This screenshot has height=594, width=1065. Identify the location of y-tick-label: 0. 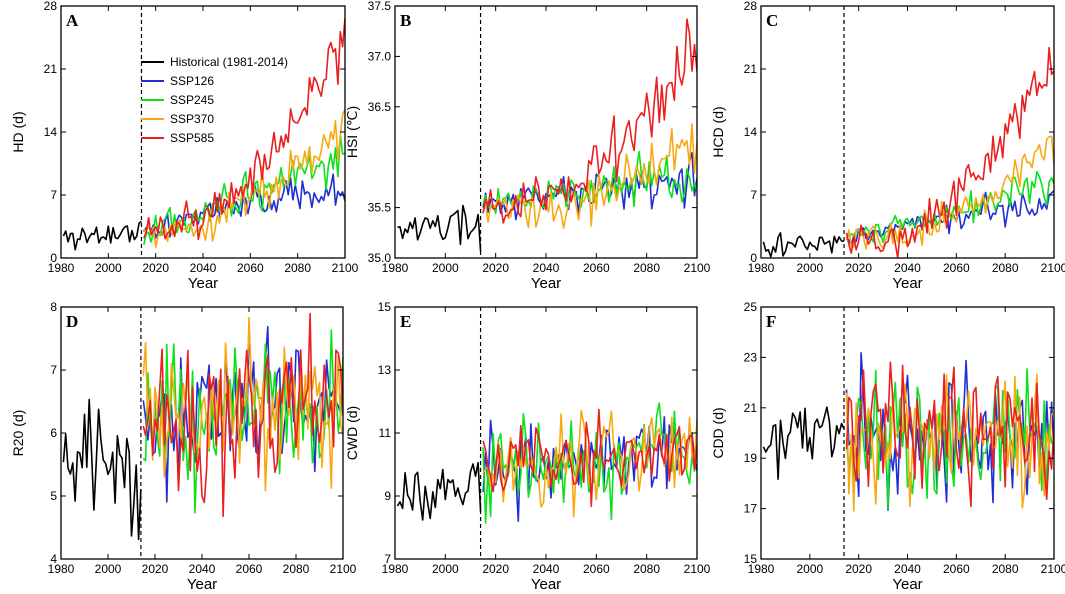
(753, 258).